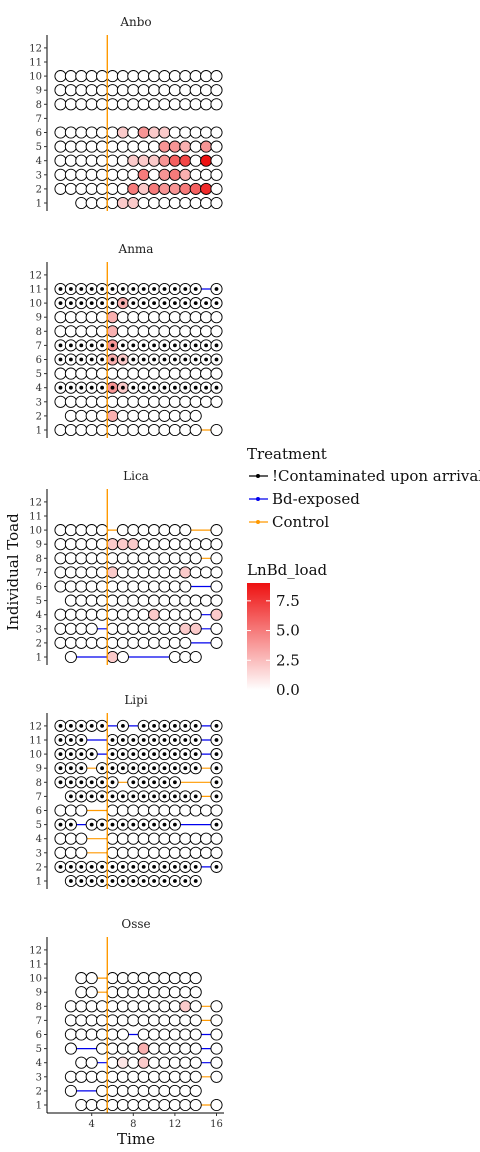 The height and width of the screenshot is (1152, 480). What do you see at coordinates (39, 91) in the screenshot?
I see `y-tick-label: 9` at bounding box center [39, 91].